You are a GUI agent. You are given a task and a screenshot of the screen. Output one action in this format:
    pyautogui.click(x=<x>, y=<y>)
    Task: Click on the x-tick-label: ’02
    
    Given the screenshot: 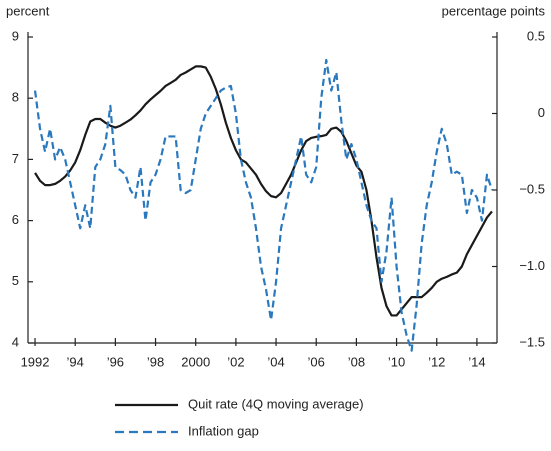 What is the action you would take?
    pyautogui.click(x=235, y=361)
    